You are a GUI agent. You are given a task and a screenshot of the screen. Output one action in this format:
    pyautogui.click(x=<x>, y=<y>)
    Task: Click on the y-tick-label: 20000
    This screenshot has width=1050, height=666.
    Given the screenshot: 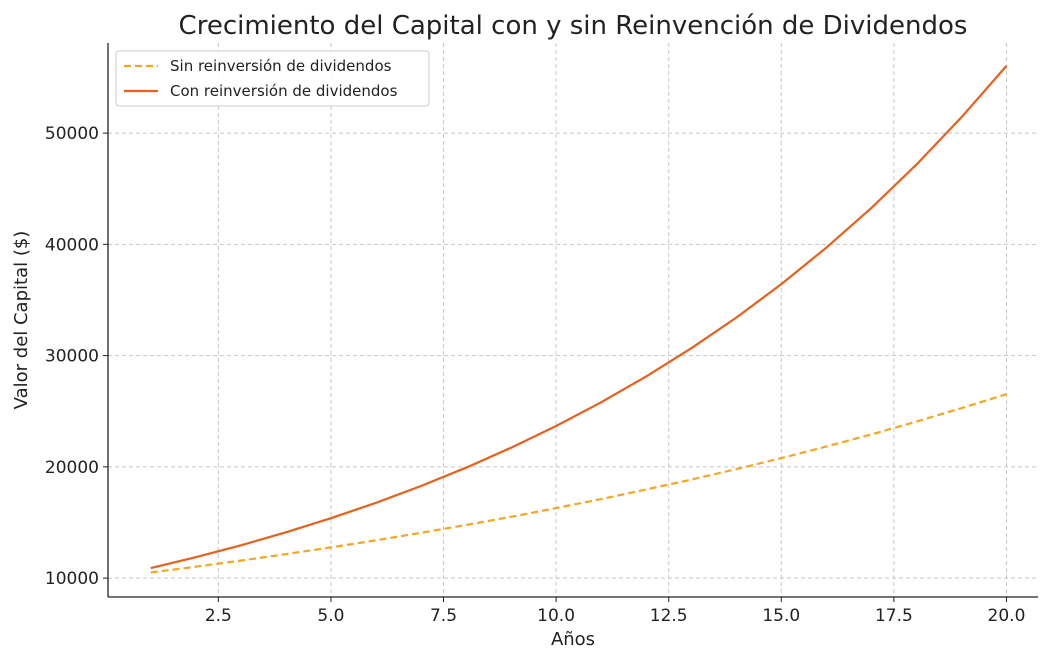 What is the action you would take?
    pyautogui.click(x=72, y=468)
    